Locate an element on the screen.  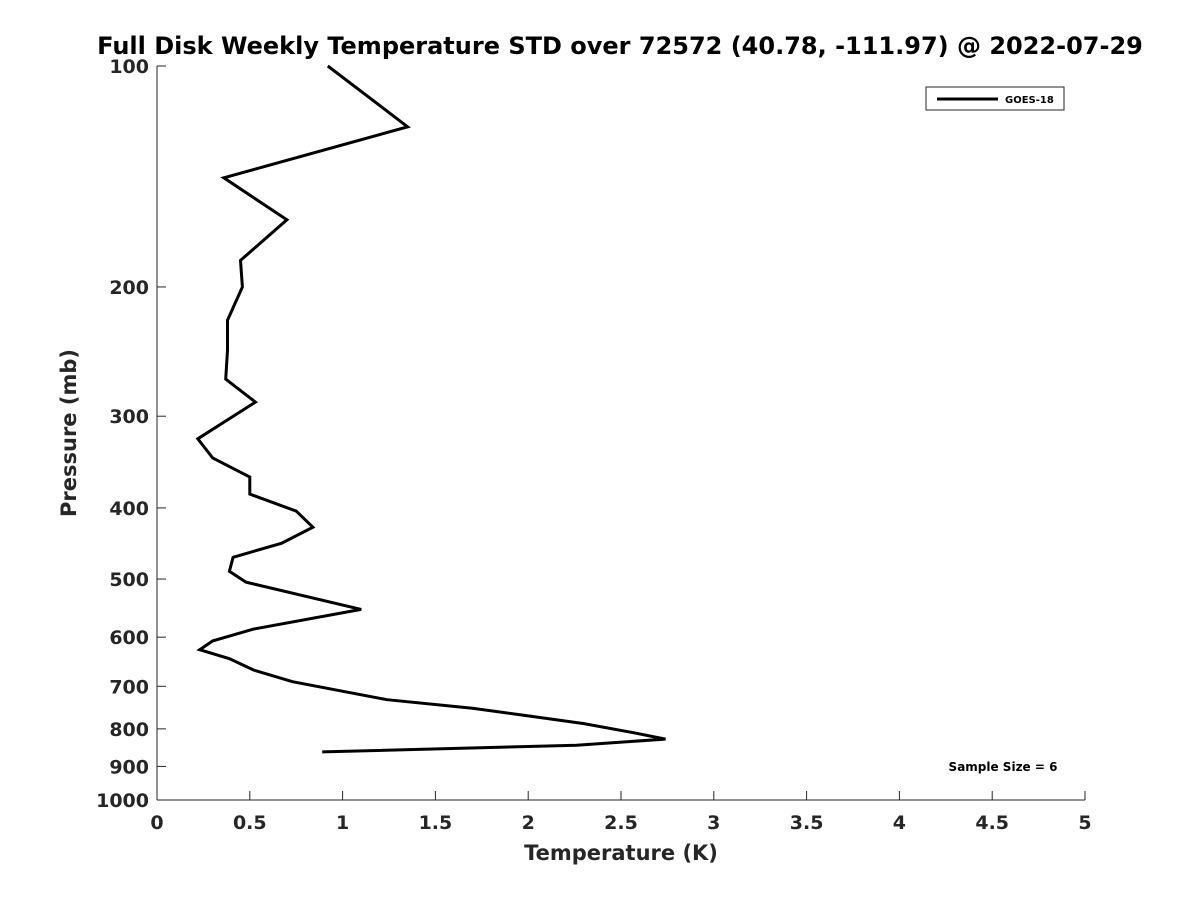
x-tick-label: 4 is located at coordinates (899, 823).